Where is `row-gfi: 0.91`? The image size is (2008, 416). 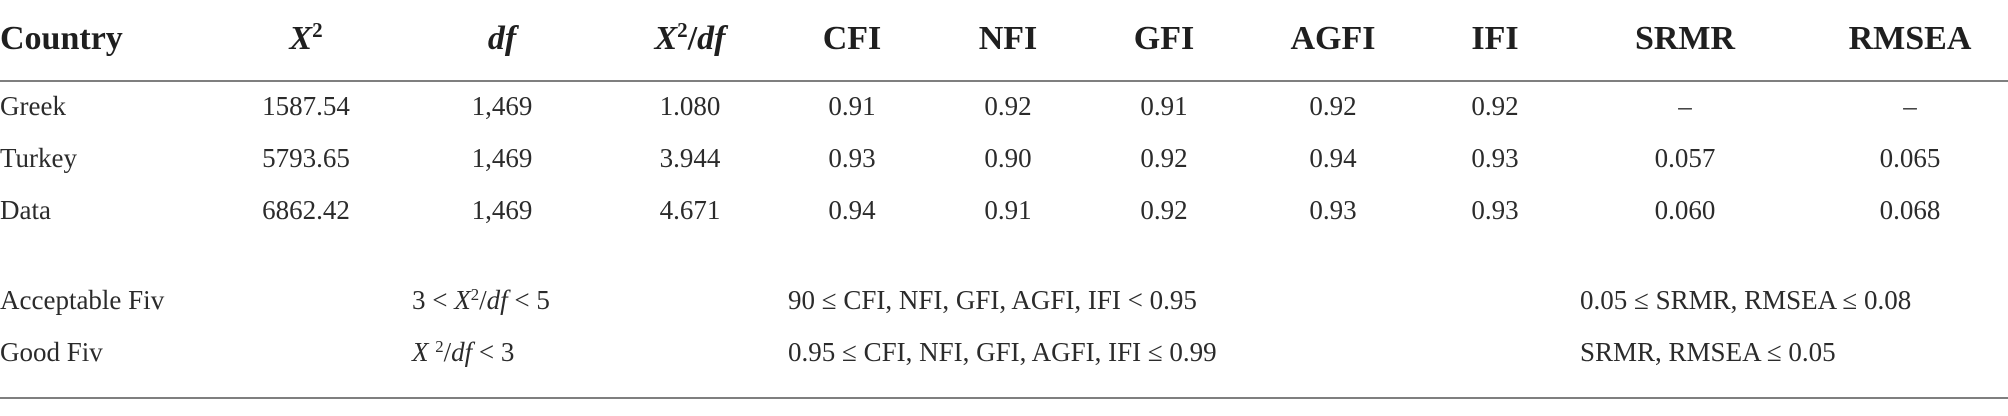 row-gfi: 0.91 is located at coordinates (1164, 106).